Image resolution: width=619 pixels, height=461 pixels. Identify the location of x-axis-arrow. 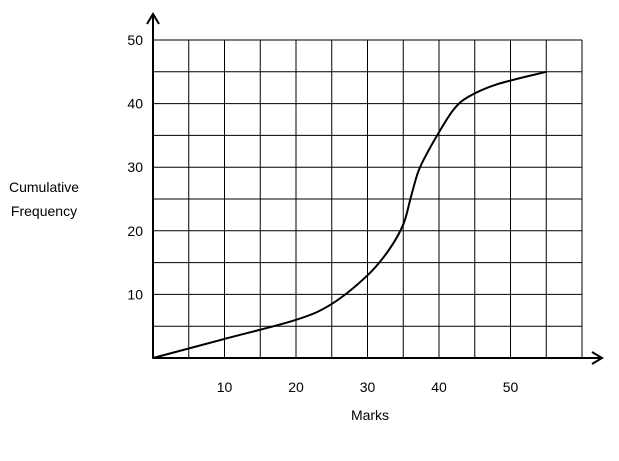
(597, 358).